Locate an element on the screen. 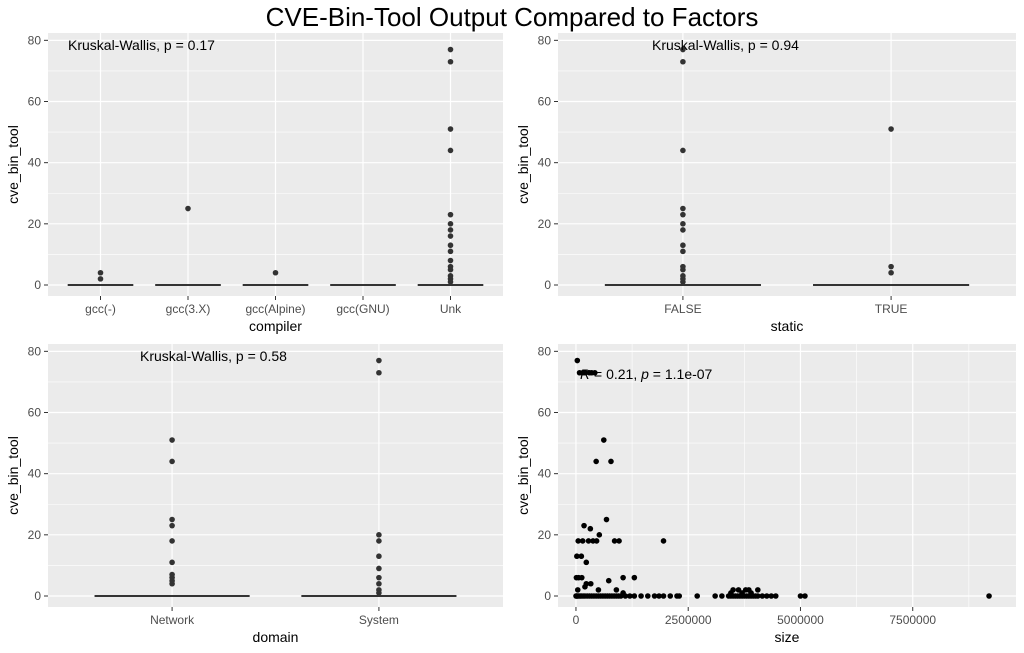  x-tick-label: gcc(3.X) is located at coordinates (188, 309).